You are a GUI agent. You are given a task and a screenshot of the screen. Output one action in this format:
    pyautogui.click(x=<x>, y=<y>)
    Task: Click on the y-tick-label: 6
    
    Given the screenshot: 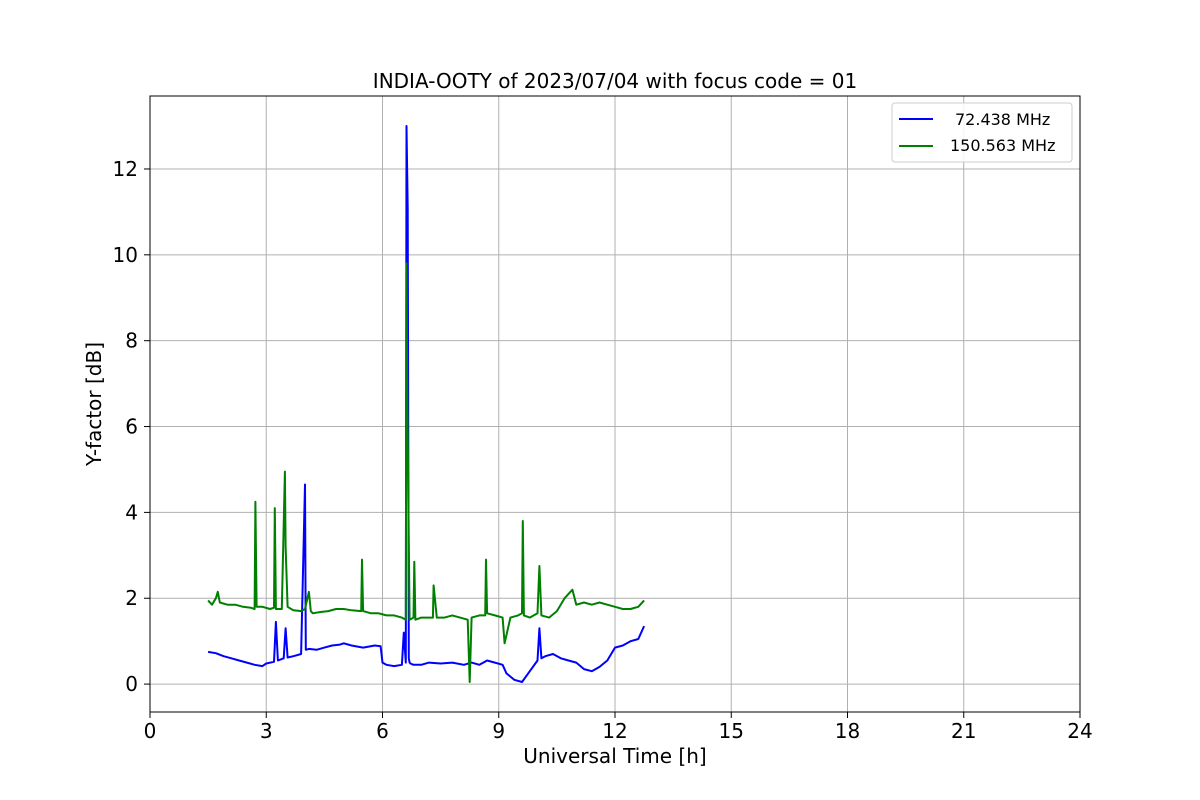 What is the action you would take?
    pyautogui.click(x=131, y=427)
    